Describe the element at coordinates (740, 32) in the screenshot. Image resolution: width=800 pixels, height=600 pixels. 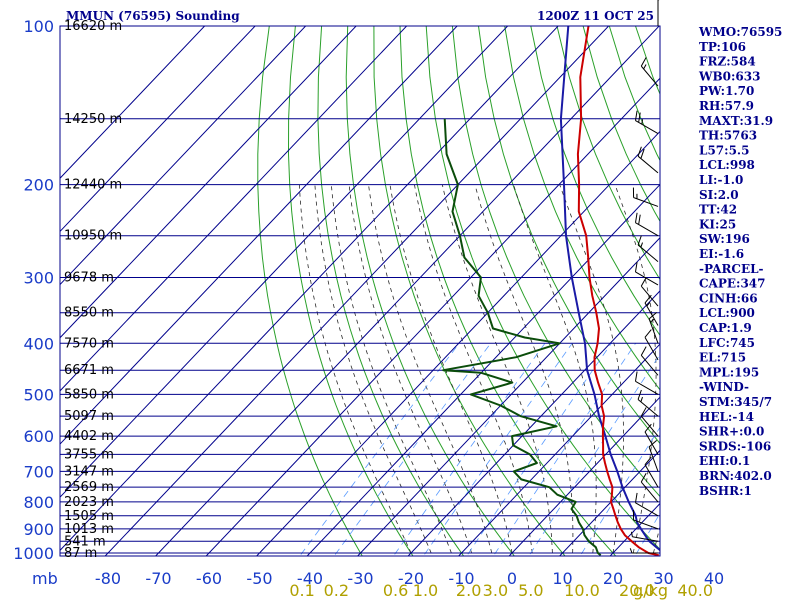
I see `index-line: WMO:76595` at that location.